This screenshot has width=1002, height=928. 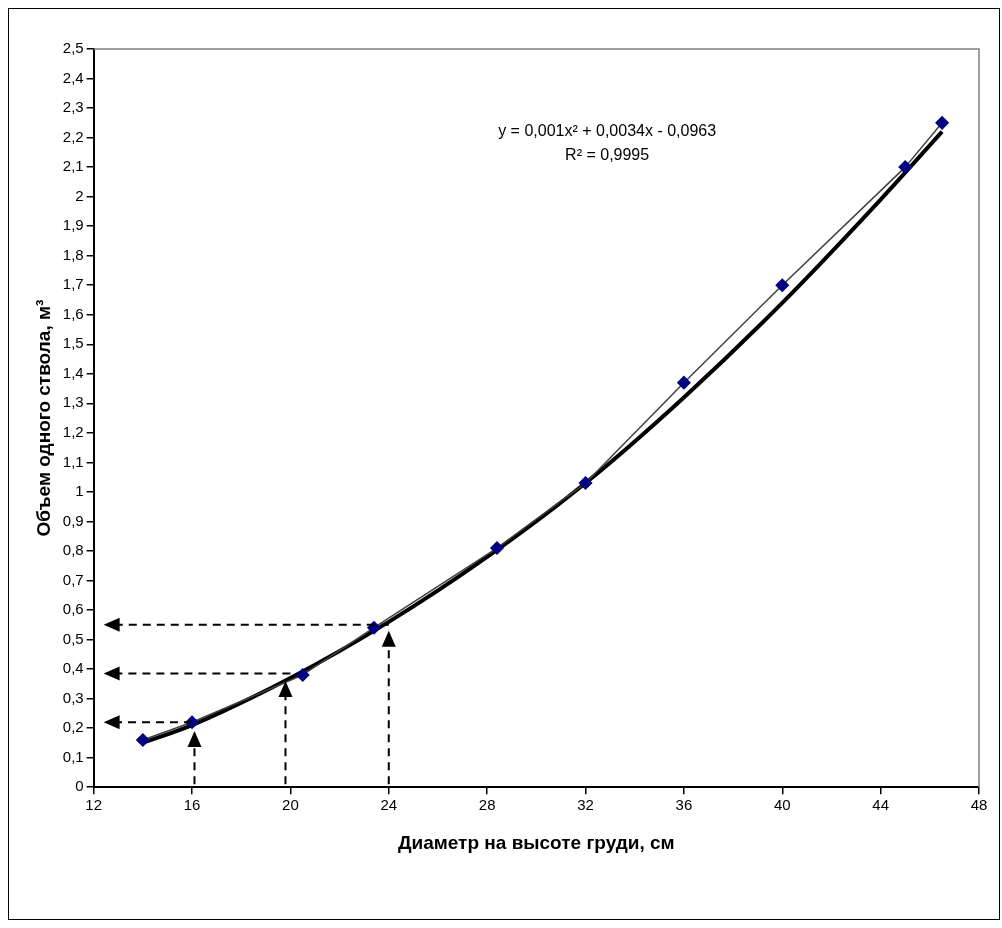 I want to click on y-tick-label: 2,3, so click(x=73, y=107).